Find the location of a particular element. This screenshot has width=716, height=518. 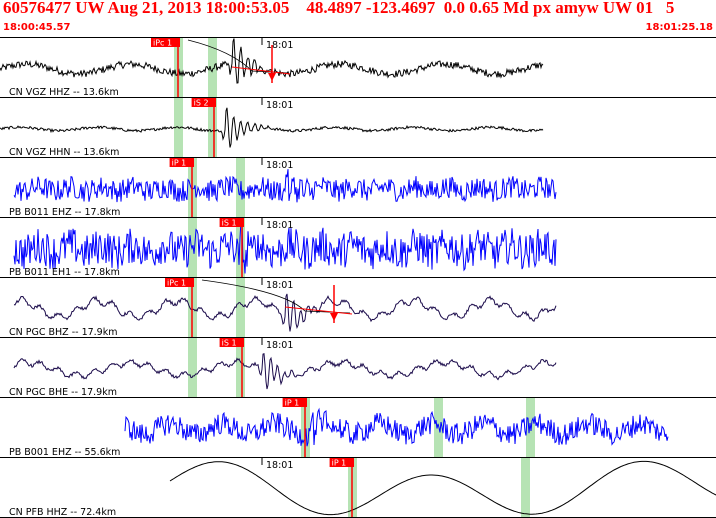

station-label: CN PGC BHZ -- 17.9km is located at coordinates (63, 332).